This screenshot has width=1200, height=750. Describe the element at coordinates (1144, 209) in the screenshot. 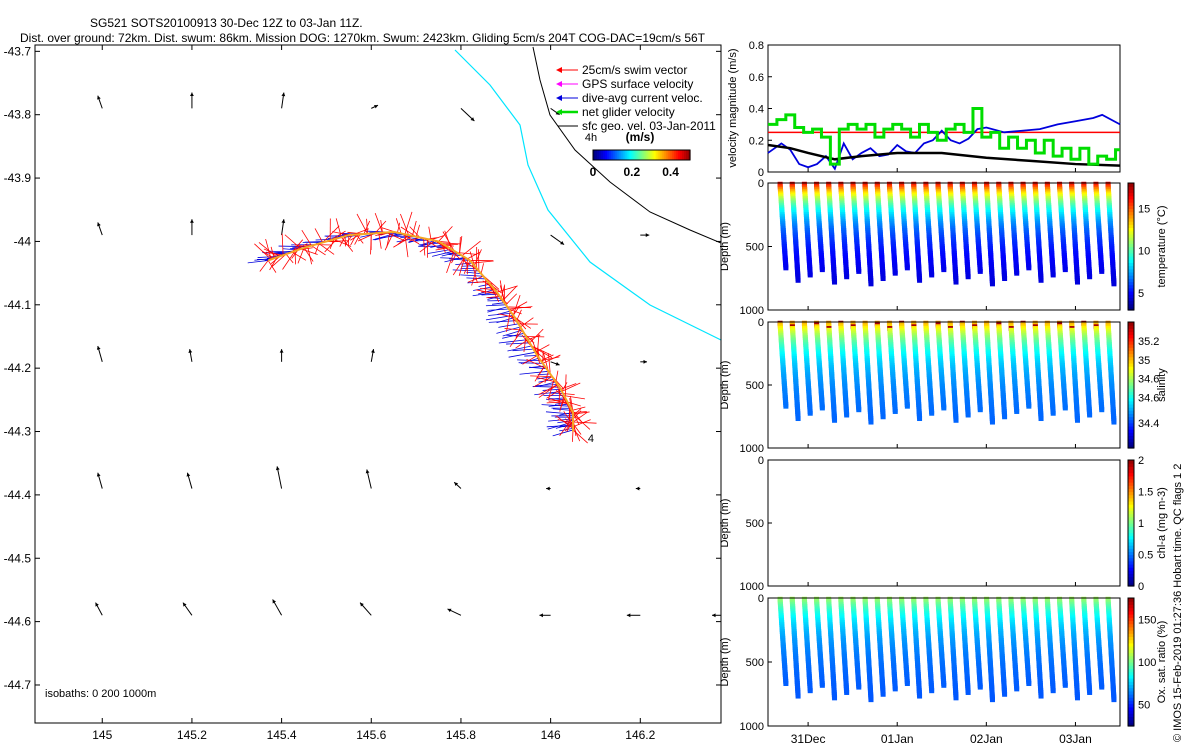

I see `profile-colorbar-tick-label: 15` at that location.